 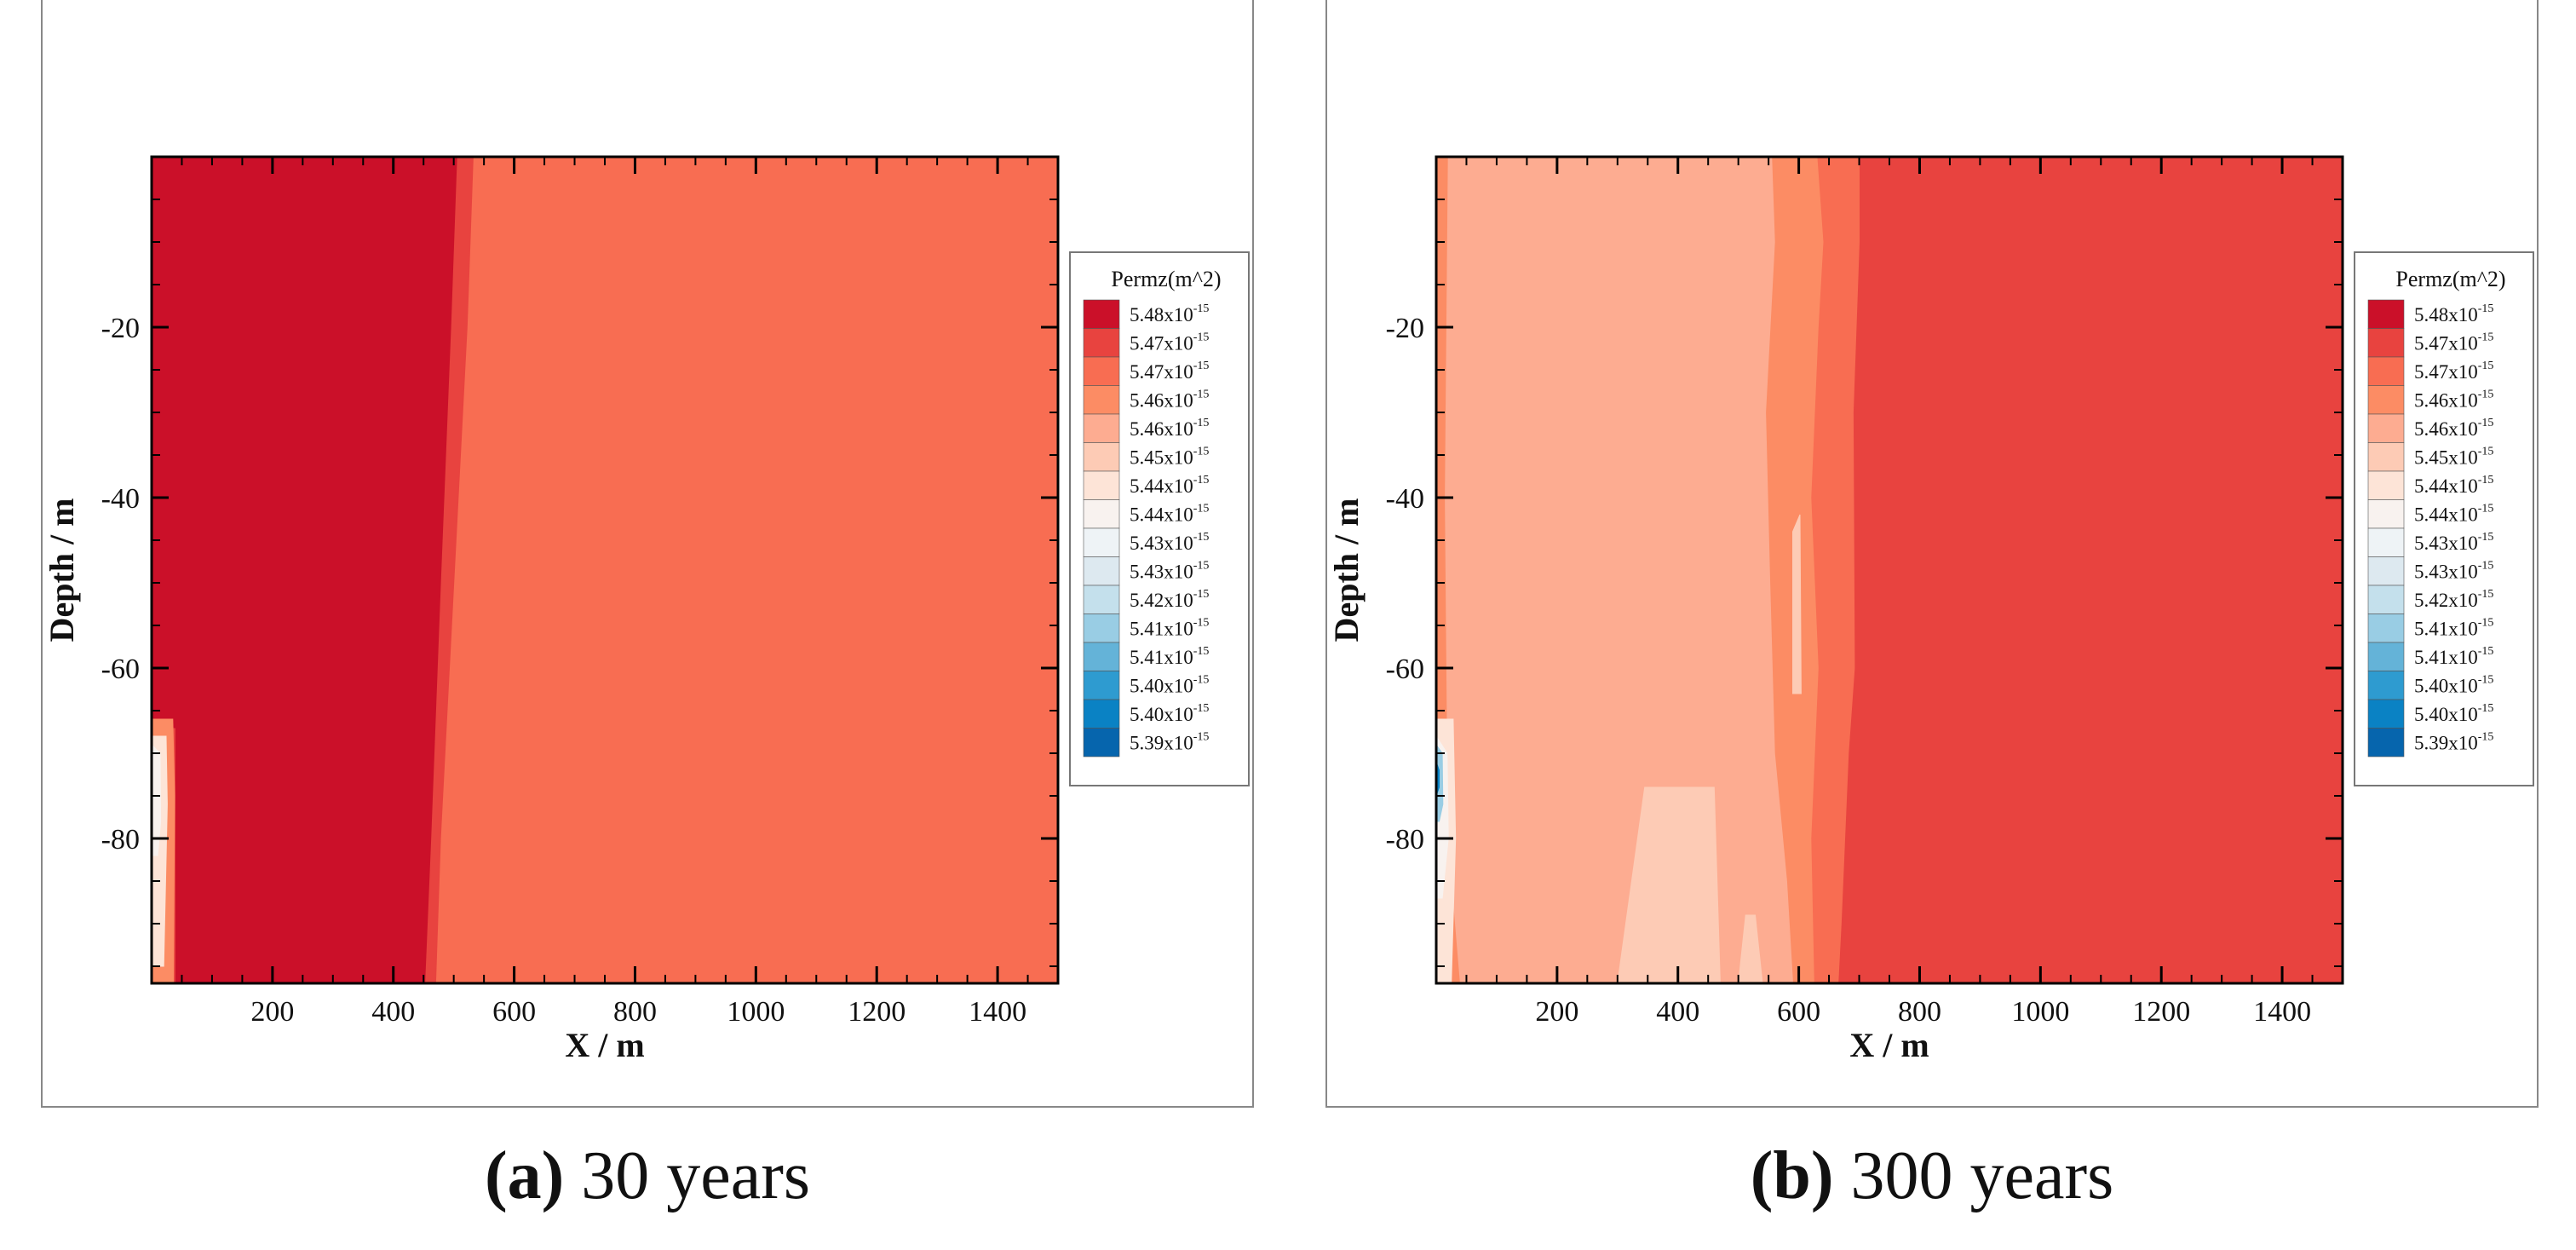 What do you see at coordinates (1799, 1012) in the screenshot?
I see `x-tick-label: 600` at bounding box center [1799, 1012].